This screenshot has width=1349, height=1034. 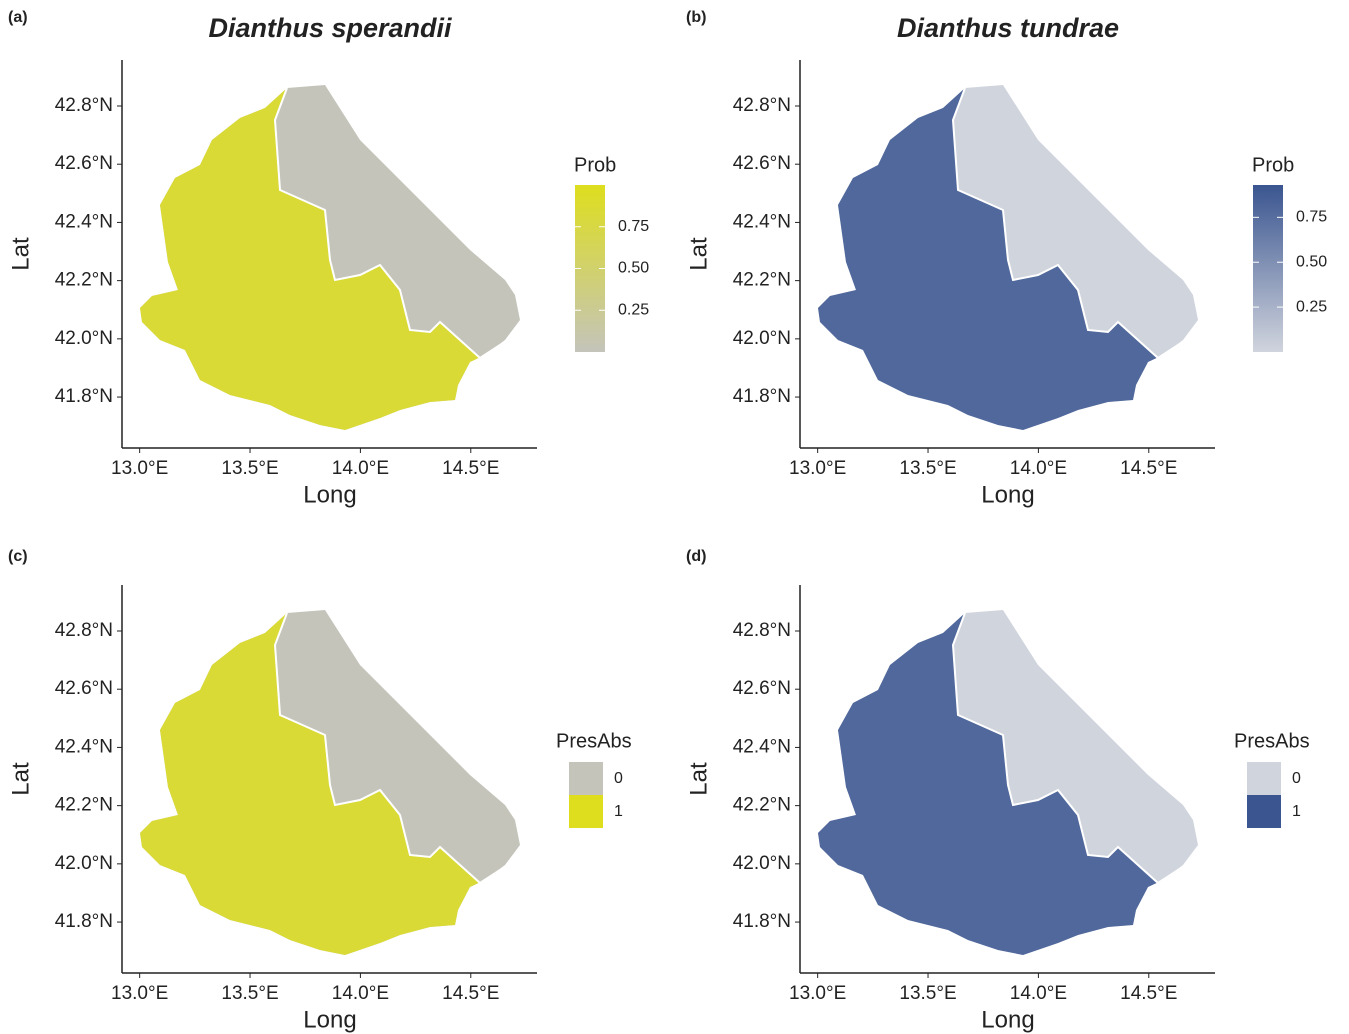 What do you see at coordinates (18, 556) in the screenshot?
I see `panel-label: (c)` at bounding box center [18, 556].